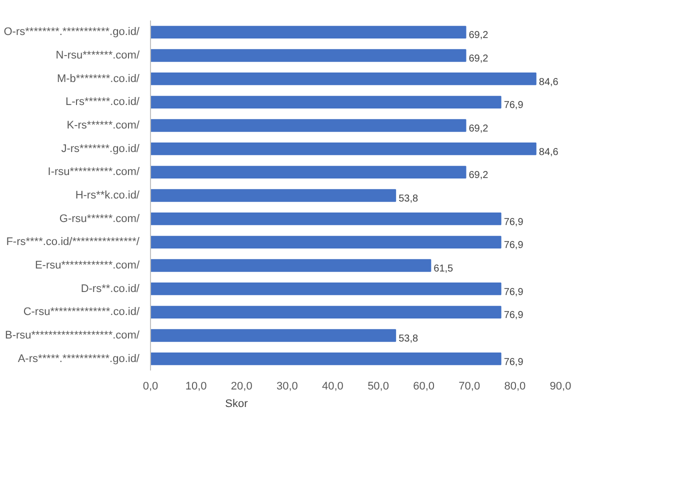 This screenshot has width=693, height=488. What do you see at coordinates (444, 269) in the screenshot?
I see `data-label: 61,5` at bounding box center [444, 269].